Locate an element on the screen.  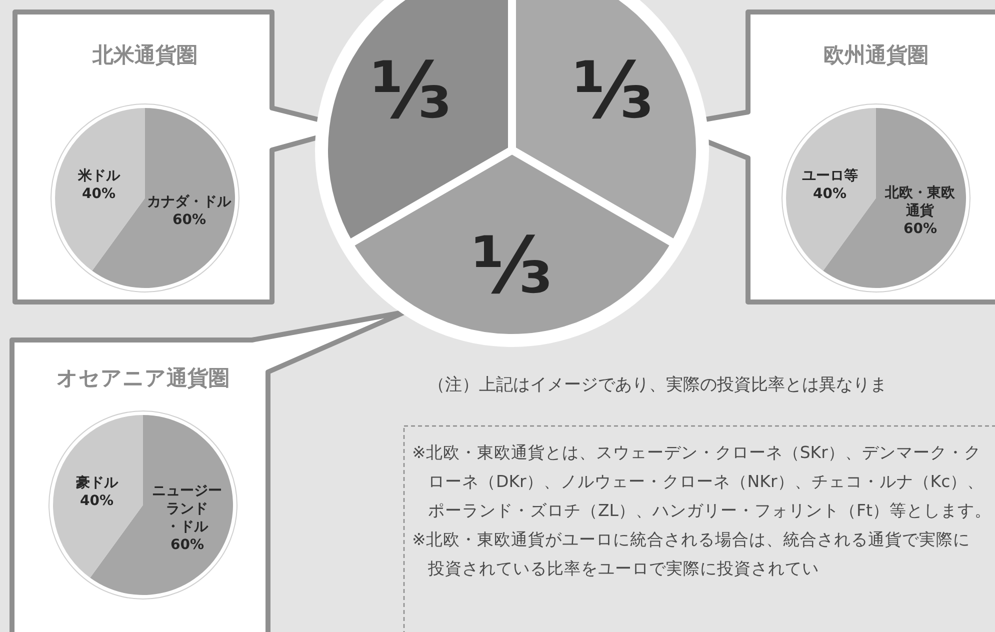
slice-label: カナダ・ドル is located at coordinates (189, 202).